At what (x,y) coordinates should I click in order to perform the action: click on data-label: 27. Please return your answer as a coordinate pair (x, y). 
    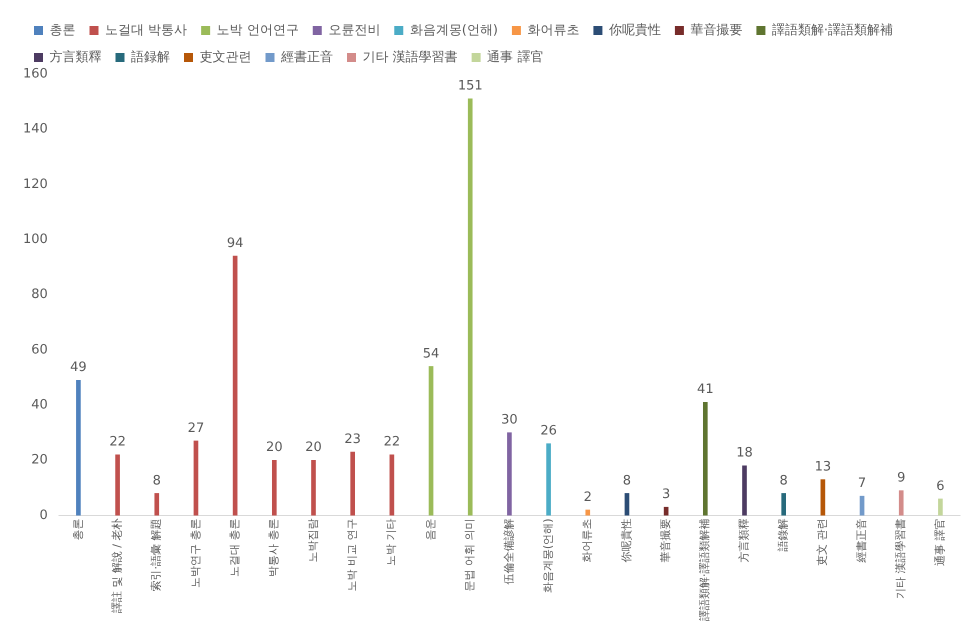
    Looking at the image, I should click on (196, 428).